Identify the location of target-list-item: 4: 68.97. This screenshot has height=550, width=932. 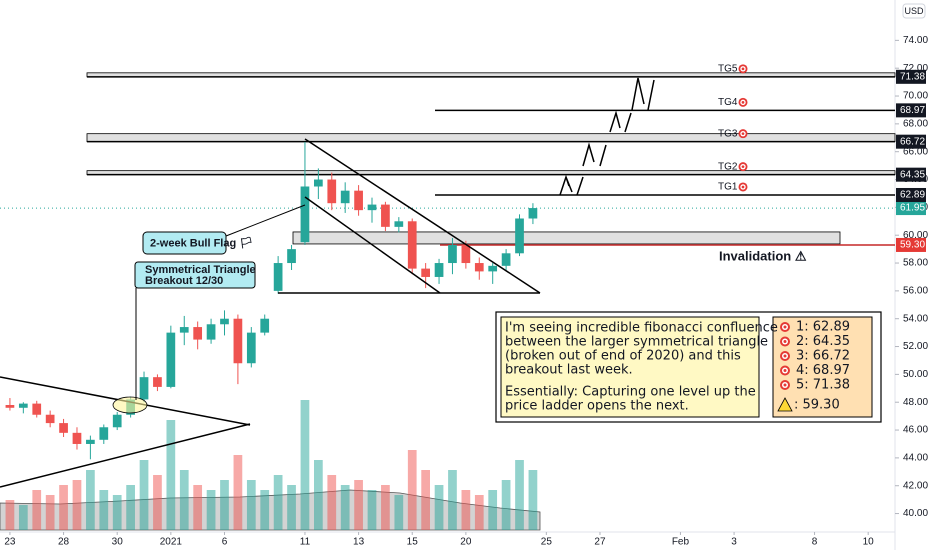
(823, 370).